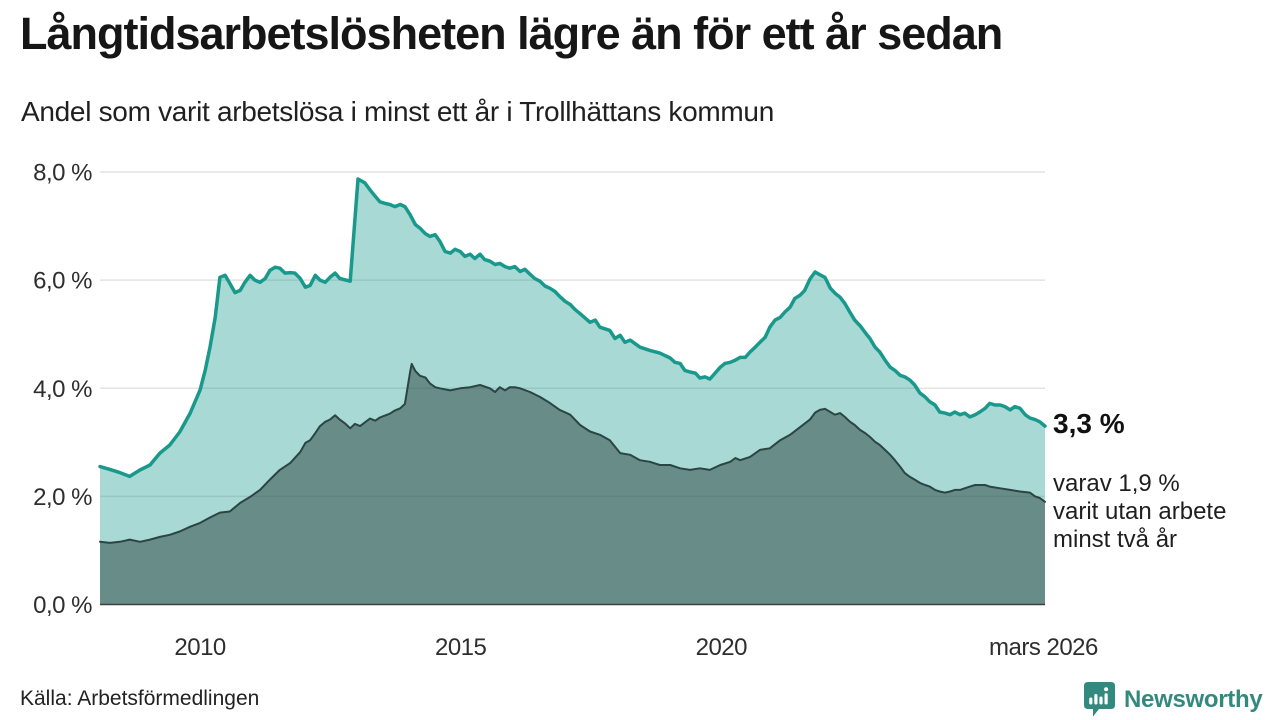 Image resolution: width=1280 pixels, height=720 pixels. I want to click on detail-line: varit utan arbete, so click(1140, 511).